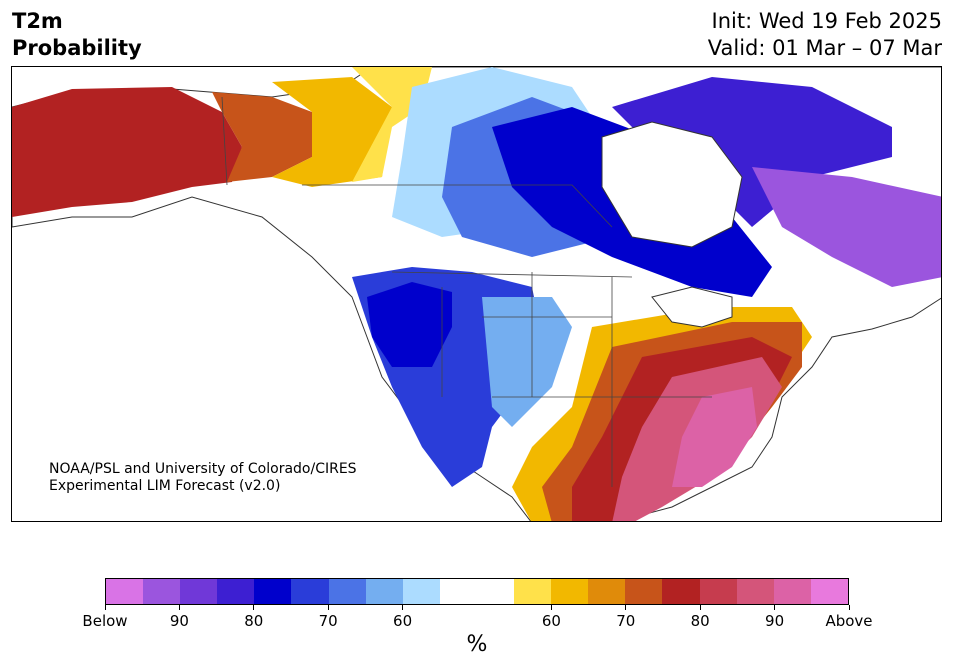 The image size is (954, 671). Describe the element at coordinates (824, 48) in the screenshot. I see `valid-dates: Valid: 01 Mar – 07 Mar` at that location.